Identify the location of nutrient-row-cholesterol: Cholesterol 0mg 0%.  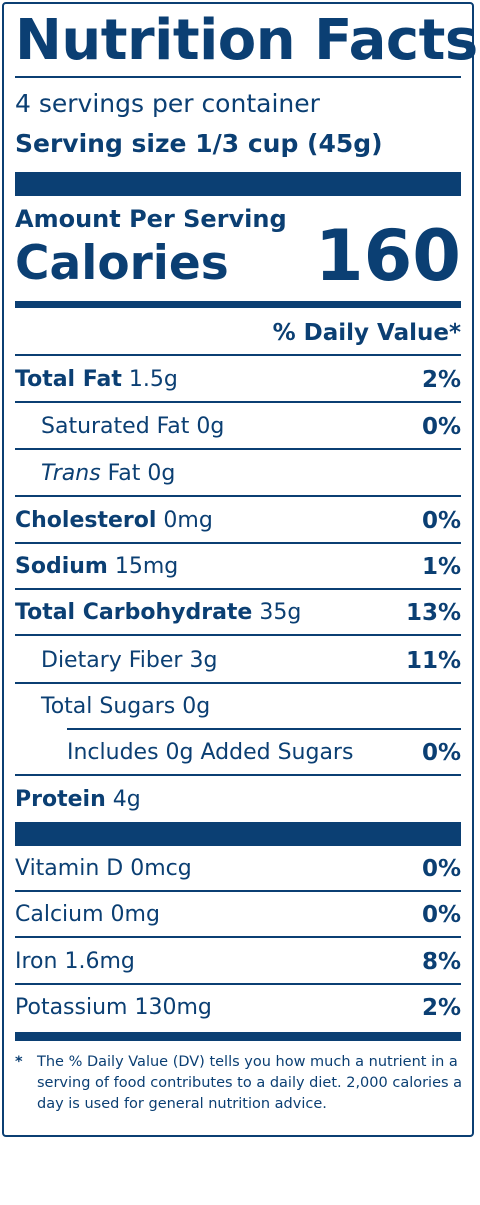
(238, 521).